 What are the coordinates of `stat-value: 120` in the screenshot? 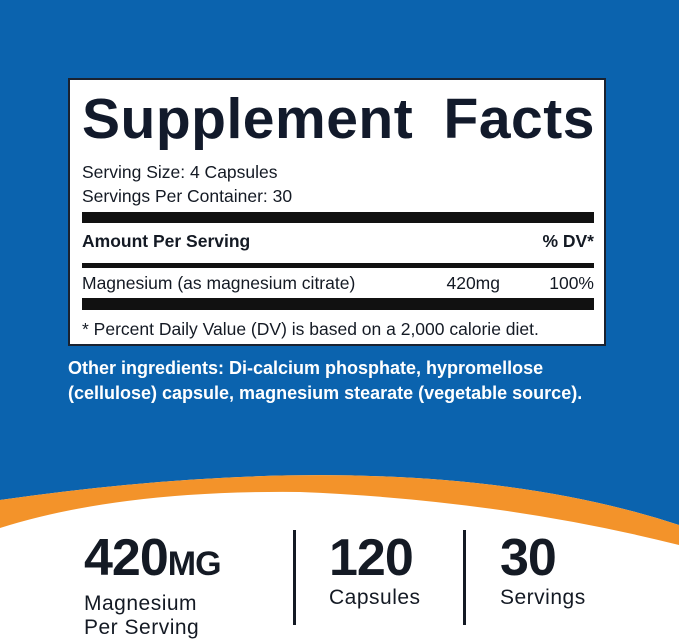 It's located at (371, 558).